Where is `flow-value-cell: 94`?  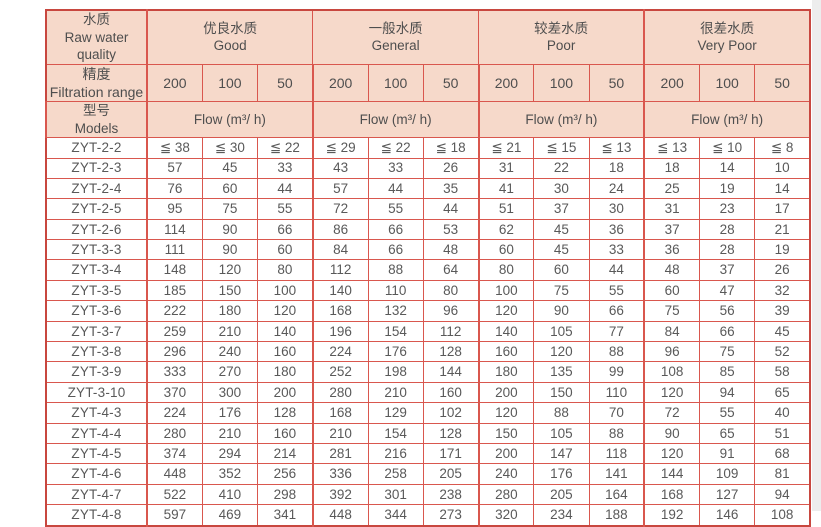
flow-value-cell: 94 is located at coordinates (782, 494).